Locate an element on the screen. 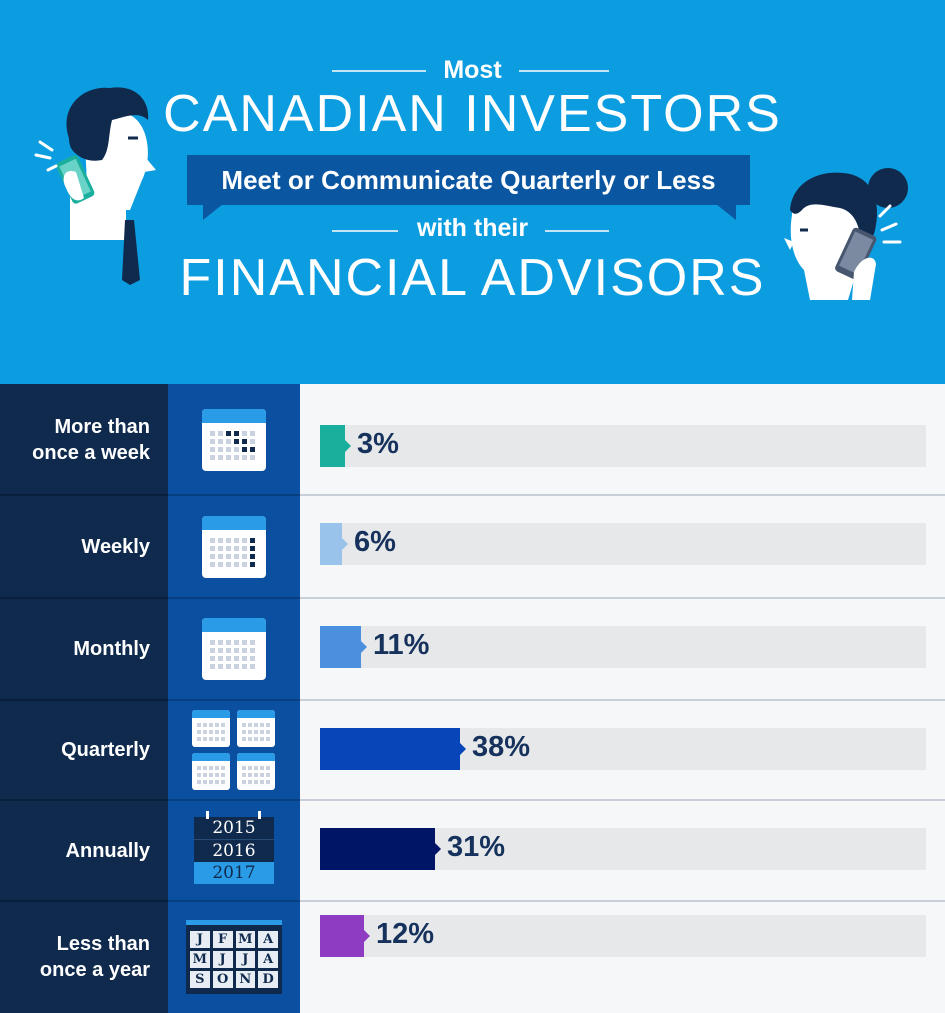 This screenshot has height=1013, width=945. title-with-their: with their is located at coordinates (472, 228).